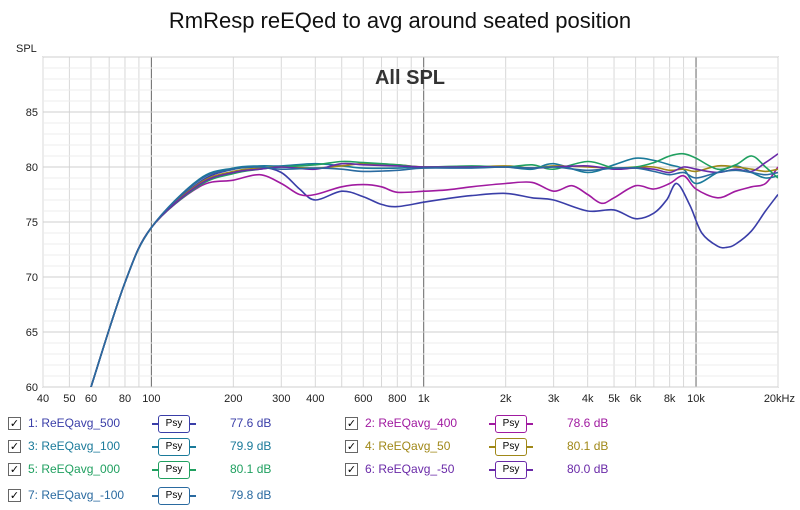  What do you see at coordinates (636, 399) in the screenshot?
I see `x-tick-label: 6k` at bounding box center [636, 399].